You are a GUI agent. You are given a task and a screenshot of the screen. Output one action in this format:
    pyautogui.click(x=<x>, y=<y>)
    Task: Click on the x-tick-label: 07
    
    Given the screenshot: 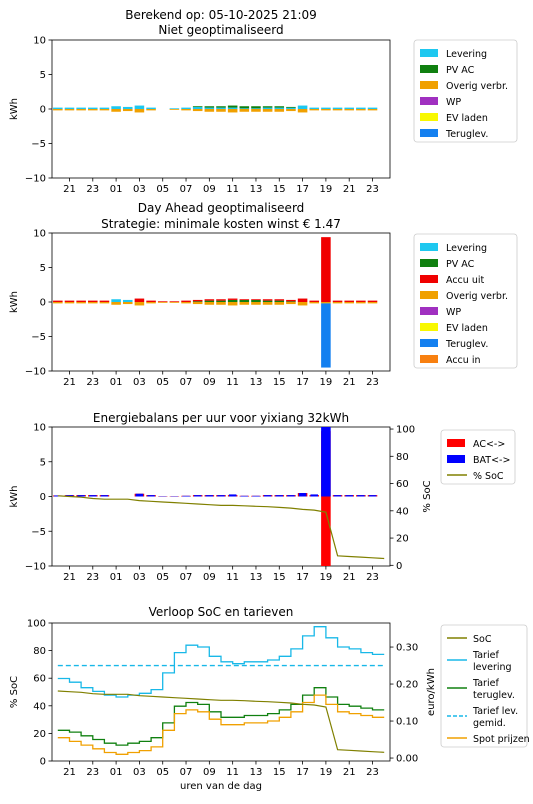 What is the action you would take?
    pyautogui.click(x=186, y=189)
    